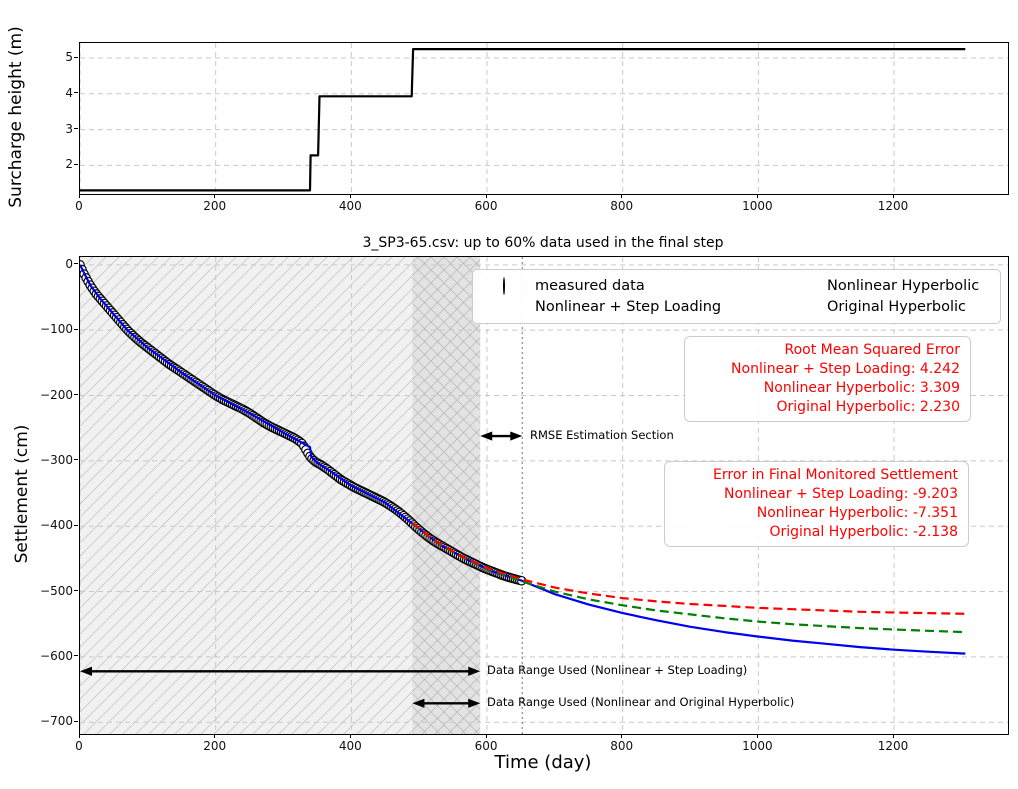 This screenshot has width=1018, height=789. Describe the element at coordinates (897, 307) in the screenshot. I see `legend-label: Original Hyperbolic` at that location.